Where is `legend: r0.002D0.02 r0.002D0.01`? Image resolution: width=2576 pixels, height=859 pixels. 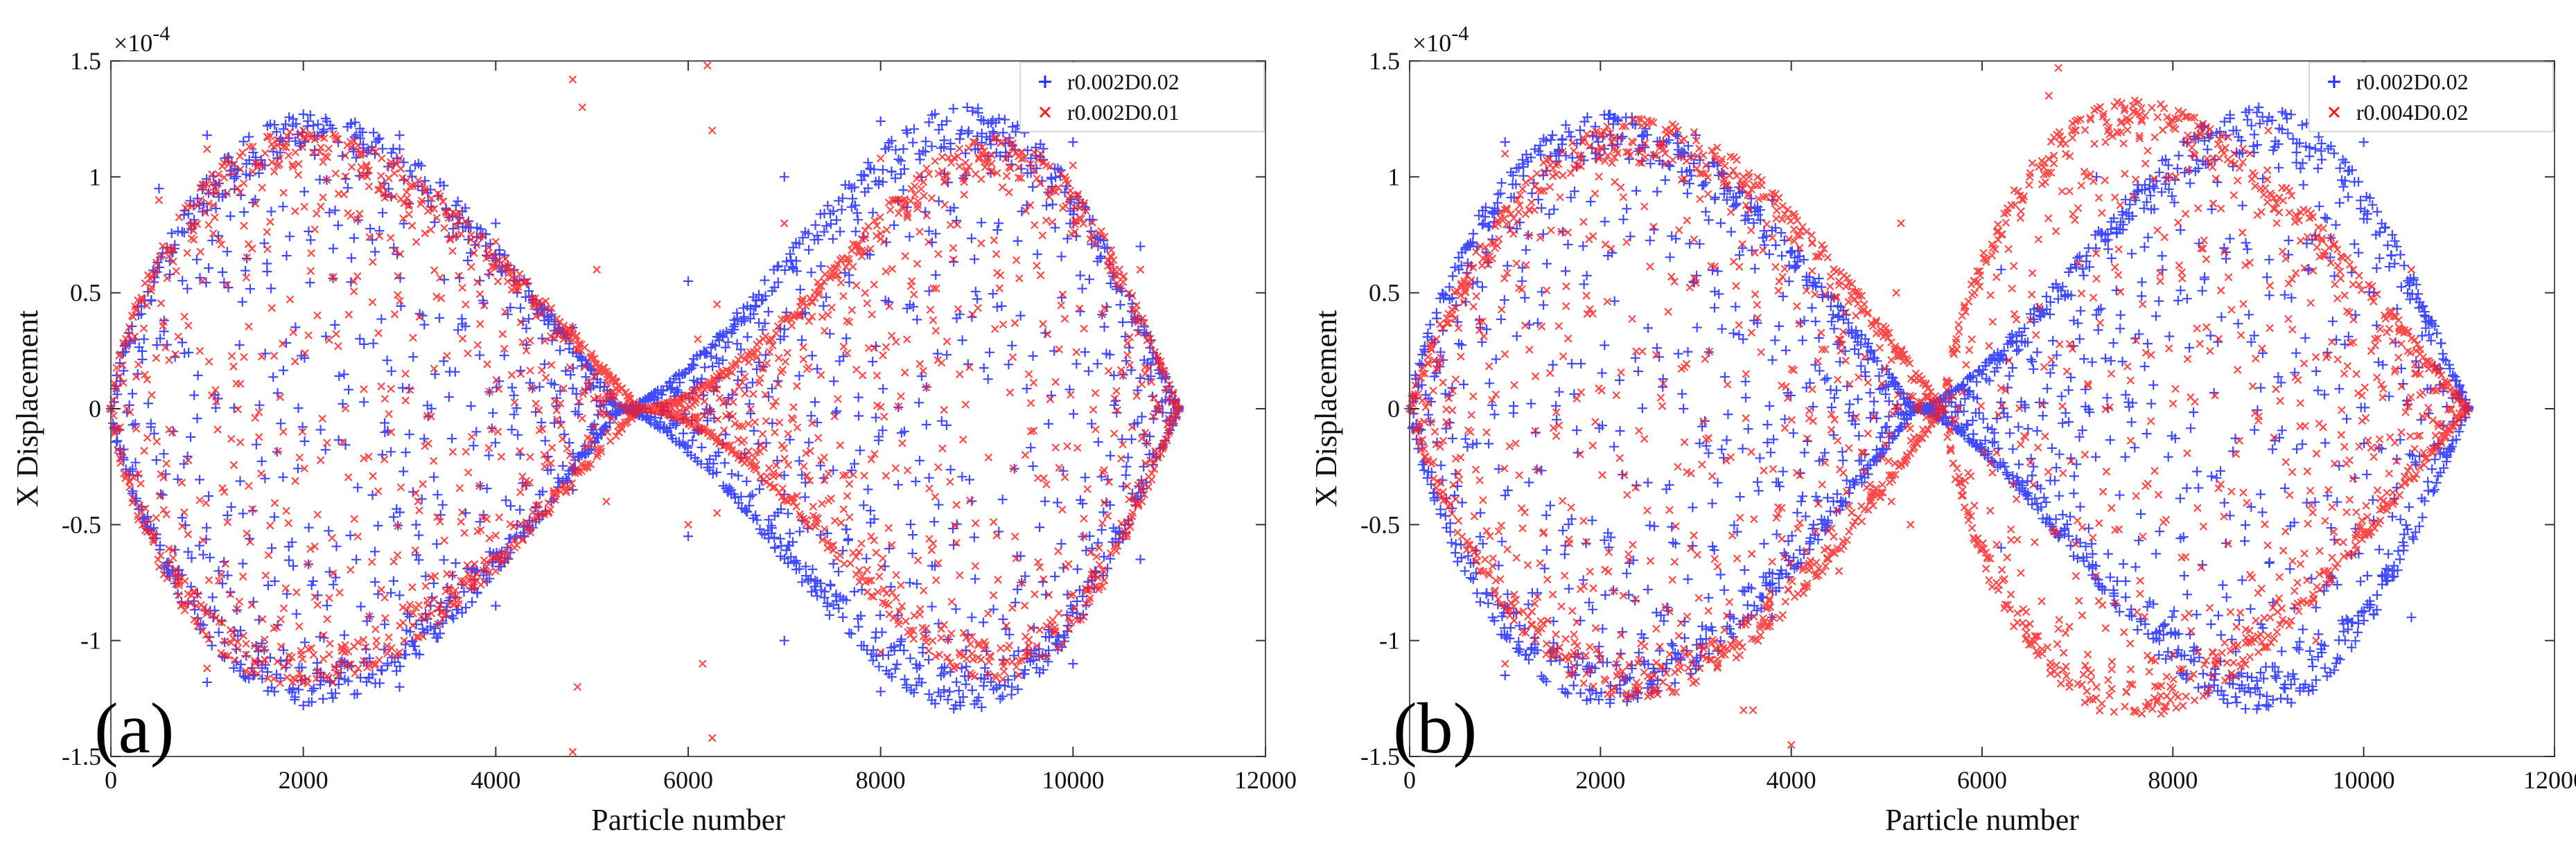
legend: r0.002D0.02 r0.002D0.01 is located at coordinates (1142, 97).